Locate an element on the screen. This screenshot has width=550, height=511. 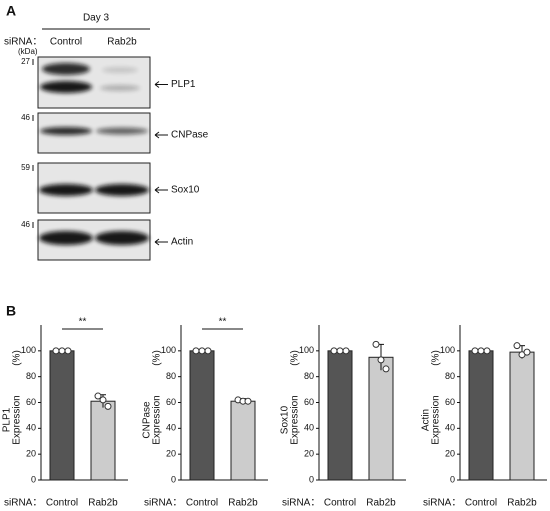
panel-label: A is located at coordinates (11, 11).